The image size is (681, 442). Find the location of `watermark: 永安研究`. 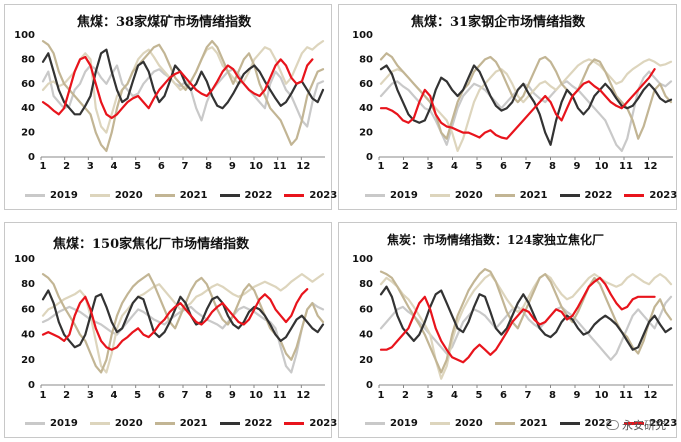

watermark: 永安研究 is located at coordinates (636, 425).